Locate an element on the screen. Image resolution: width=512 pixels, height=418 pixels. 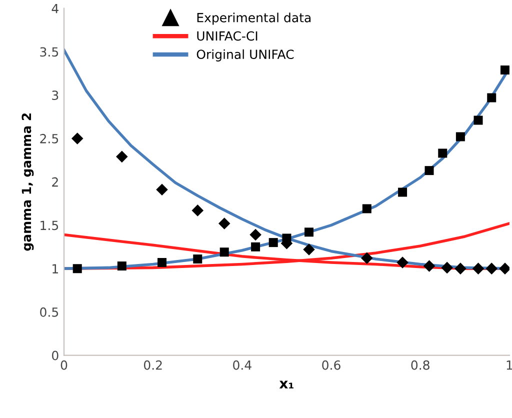
y-axis-title: gamma 1, gamma 2 is located at coordinates (28, 182).